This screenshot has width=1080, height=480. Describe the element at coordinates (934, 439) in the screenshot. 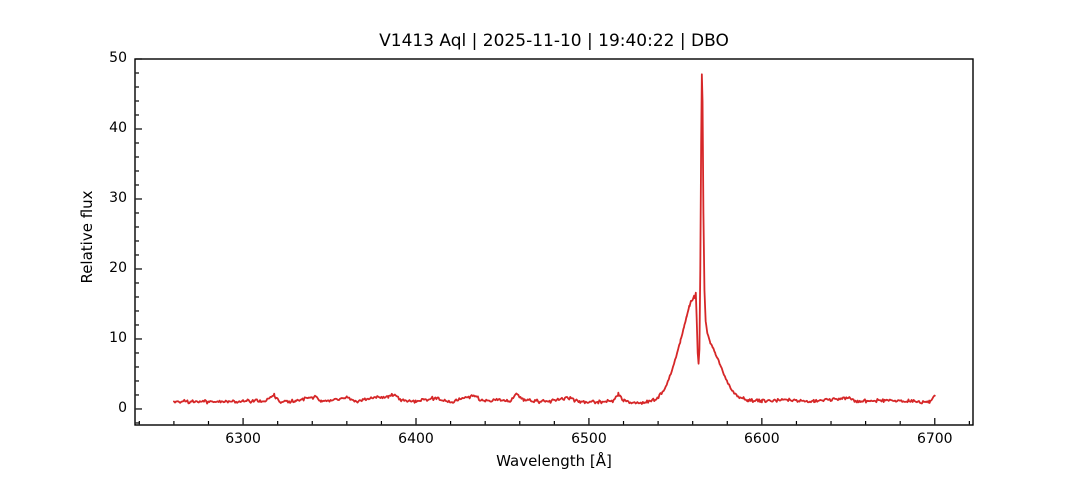

I see `x-tick-label: 6700` at that location.